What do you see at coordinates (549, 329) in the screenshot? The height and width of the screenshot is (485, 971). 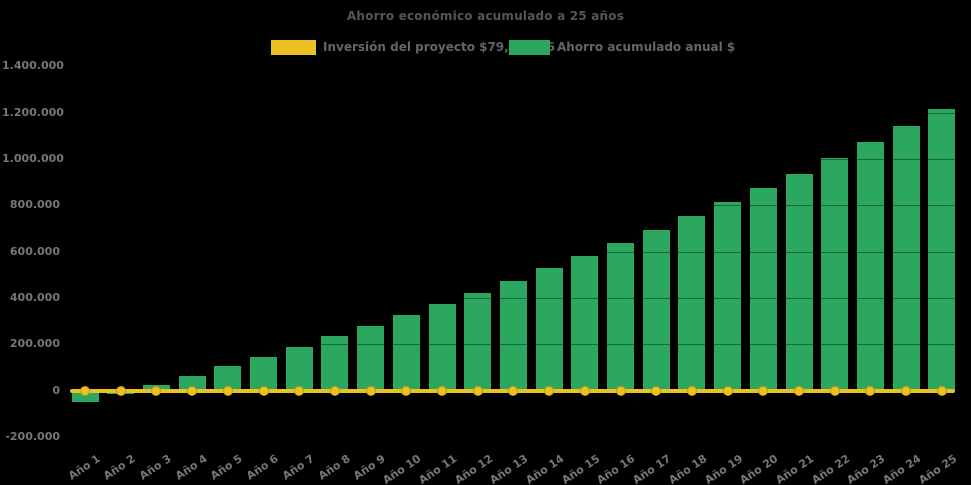 I see `bar-año-14` at bounding box center [549, 329].